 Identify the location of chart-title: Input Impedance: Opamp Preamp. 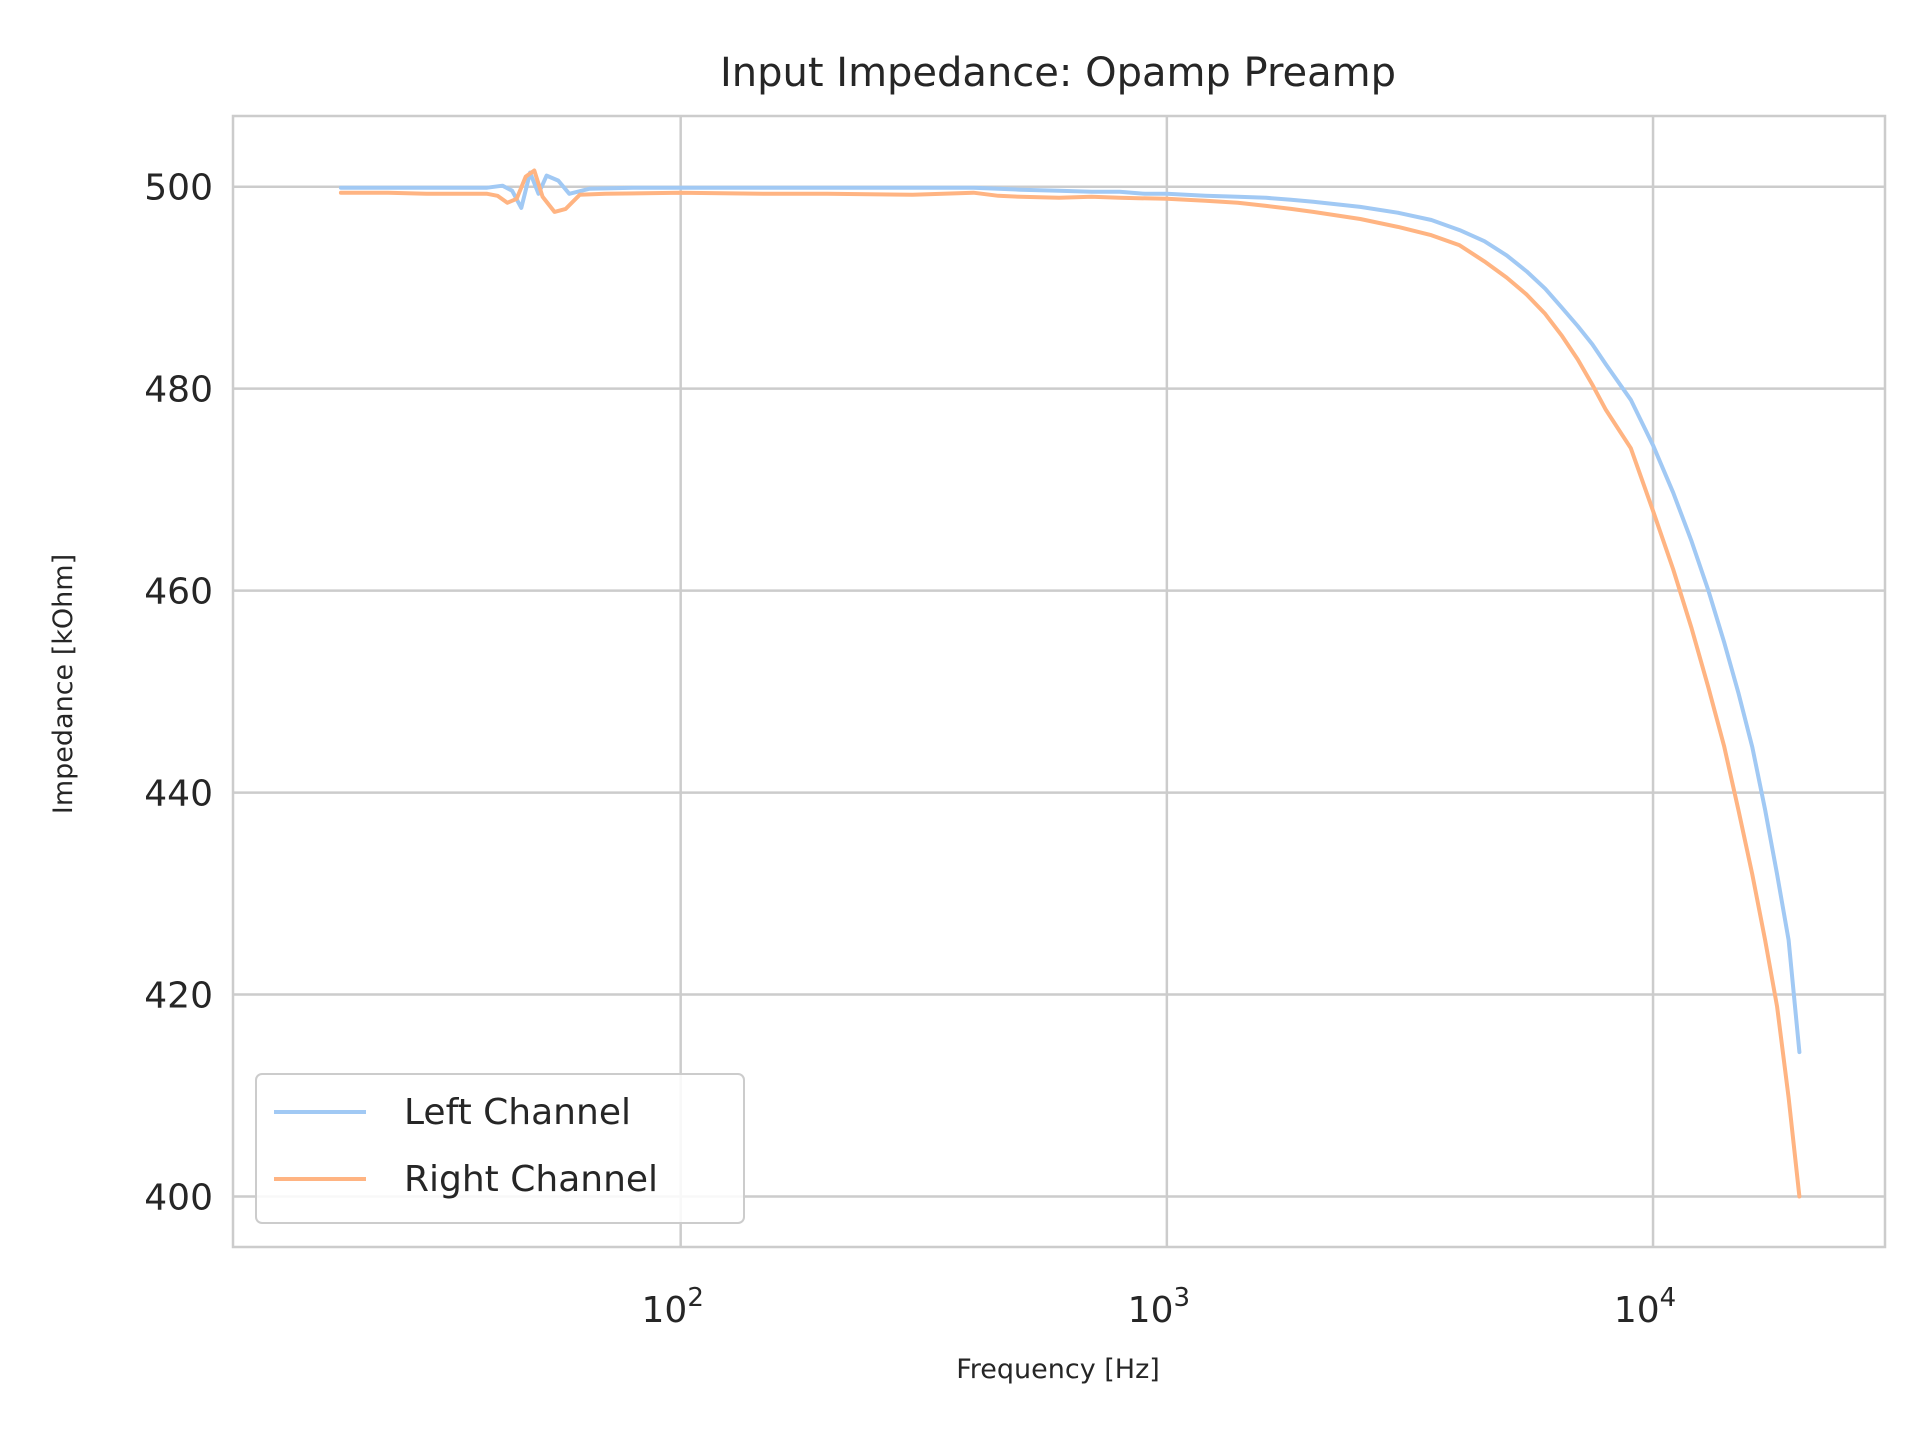
(1058, 73).